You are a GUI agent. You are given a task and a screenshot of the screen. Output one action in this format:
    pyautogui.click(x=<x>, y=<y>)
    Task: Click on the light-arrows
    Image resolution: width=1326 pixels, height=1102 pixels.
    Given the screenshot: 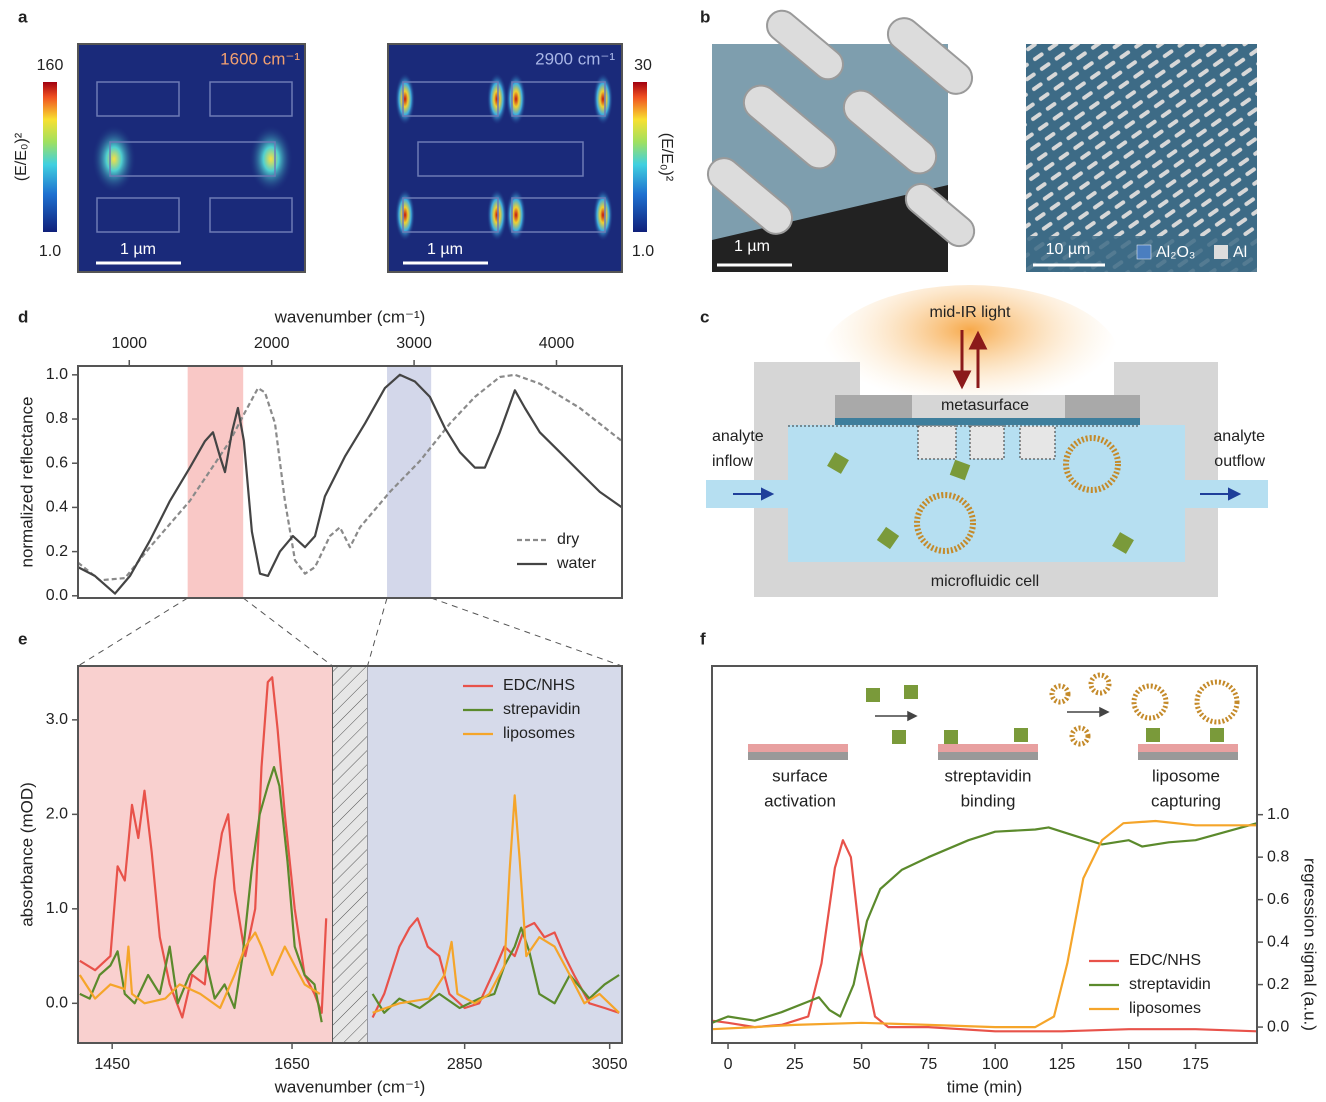 What is the action you would take?
    pyautogui.click(x=970, y=360)
    